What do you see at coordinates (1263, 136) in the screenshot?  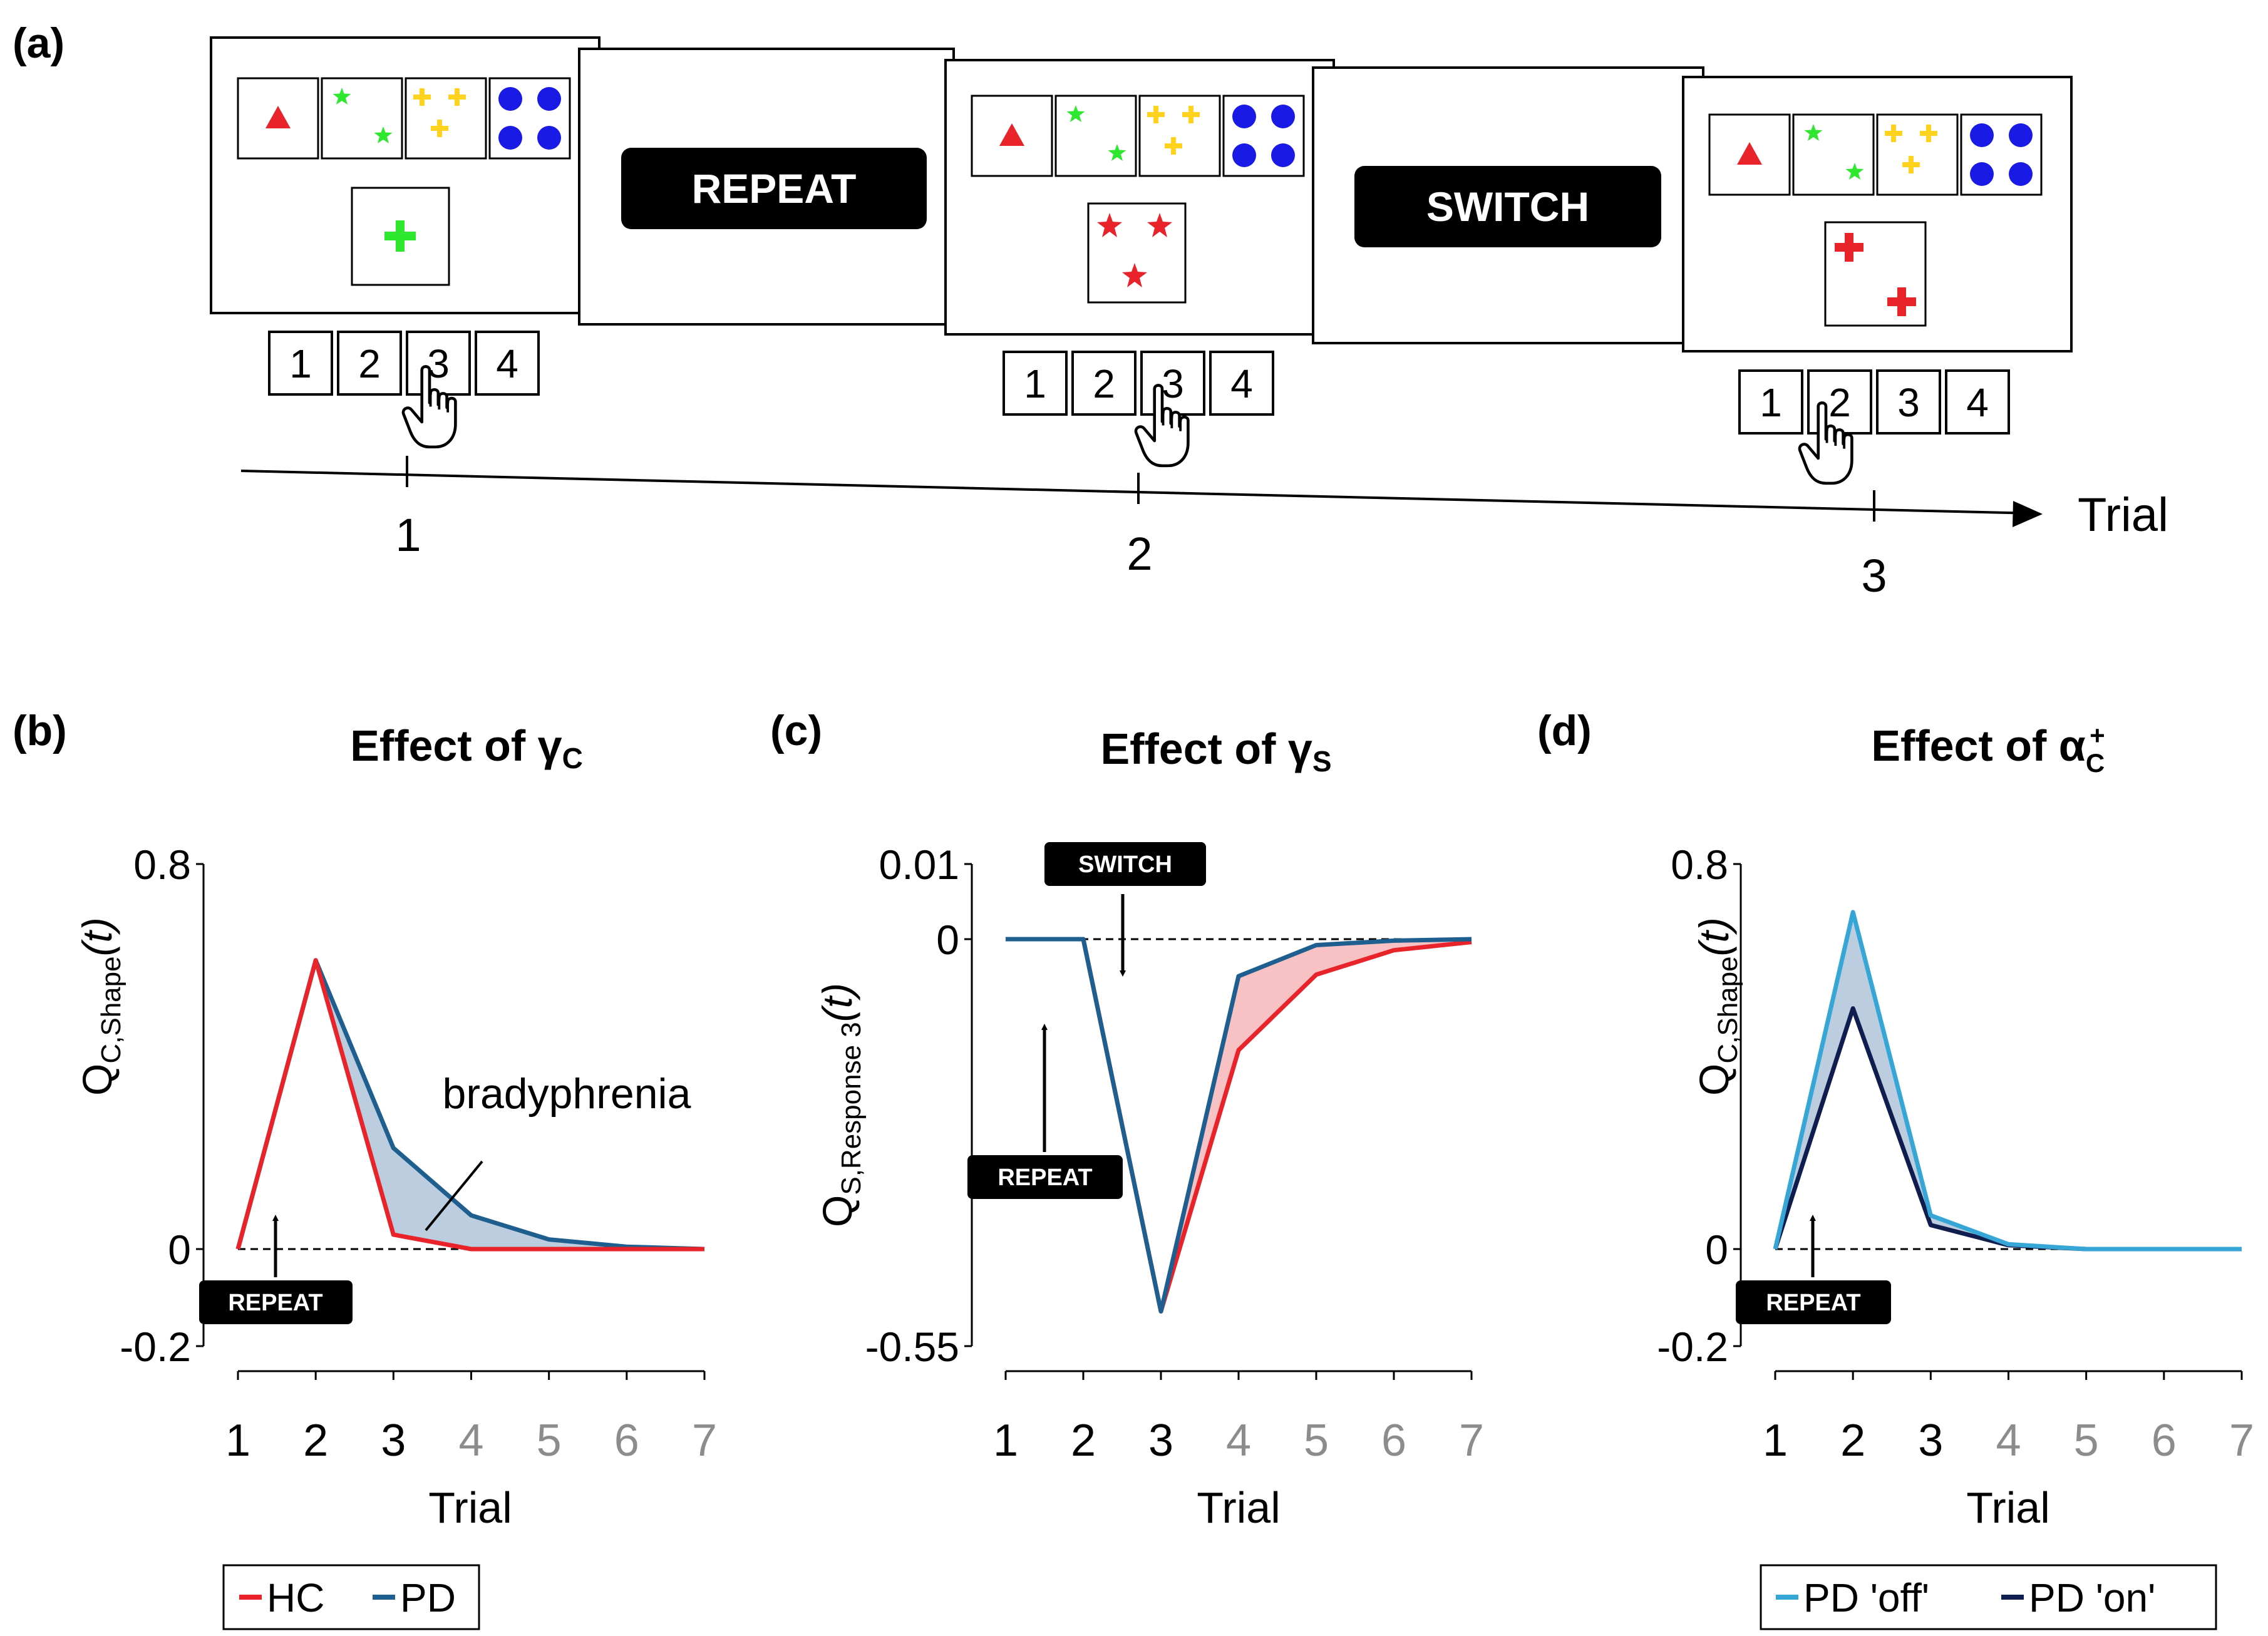 I see `card-blue-circle` at bounding box center [1263, 136].